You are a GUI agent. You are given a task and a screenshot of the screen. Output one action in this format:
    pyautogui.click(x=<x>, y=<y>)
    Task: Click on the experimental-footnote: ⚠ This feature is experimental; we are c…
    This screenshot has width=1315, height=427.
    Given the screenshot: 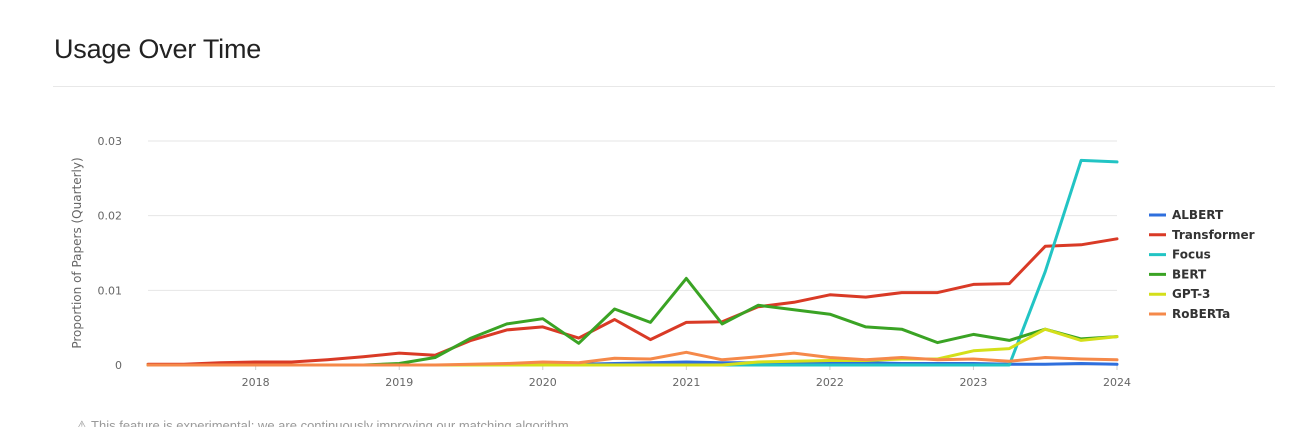 What is the action you would take?
    pyautogui.click(x=324, y=422)
    